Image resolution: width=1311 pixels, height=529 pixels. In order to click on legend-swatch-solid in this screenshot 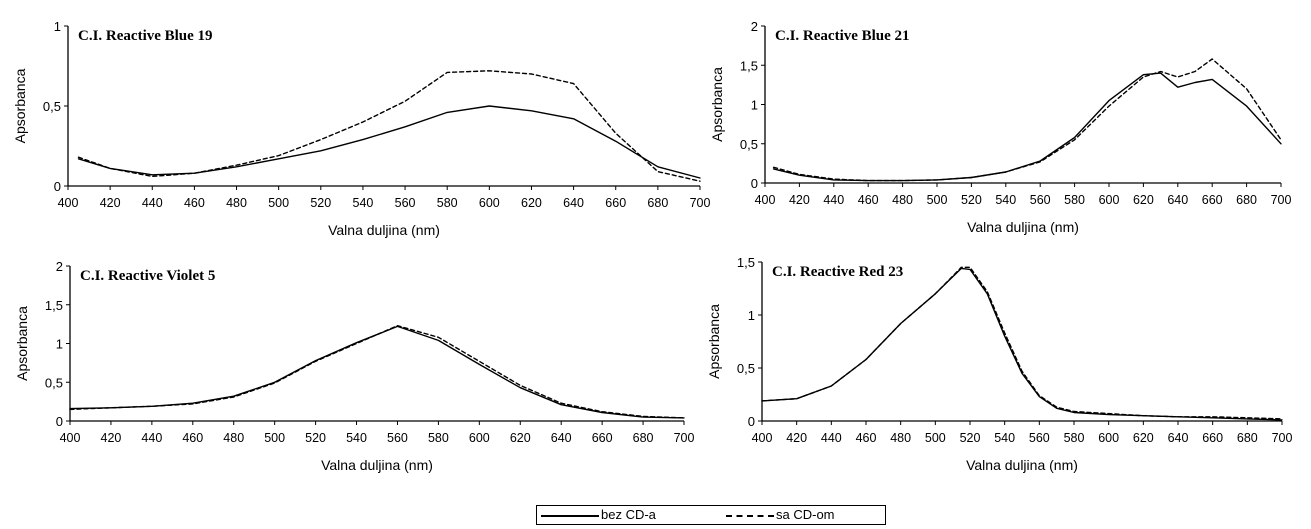, I will do `click(570, 516)`.